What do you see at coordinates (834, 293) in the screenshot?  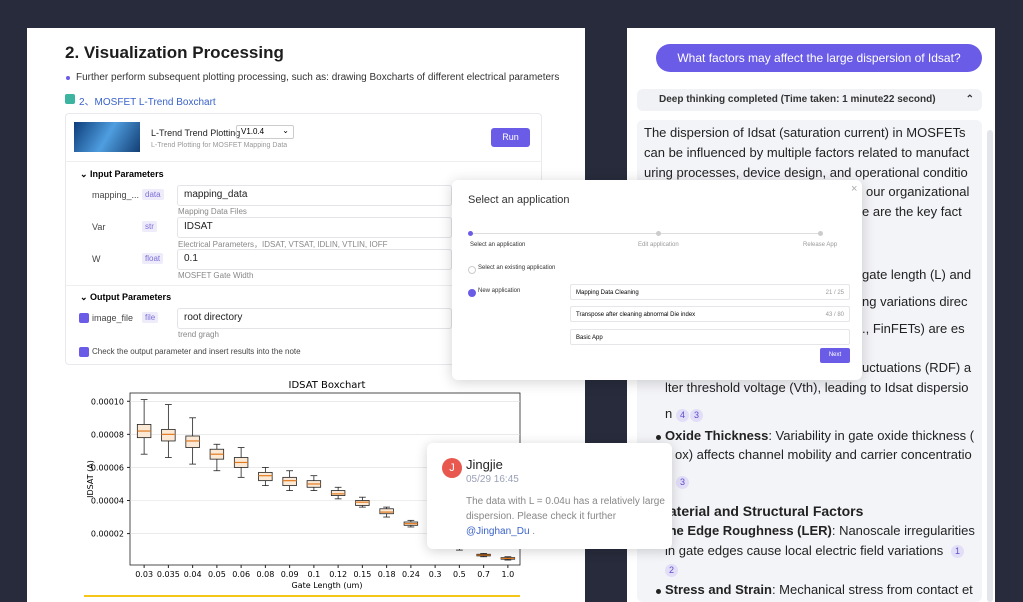 I see `field-count: 21 / 25` at bounding box center [834, 293].